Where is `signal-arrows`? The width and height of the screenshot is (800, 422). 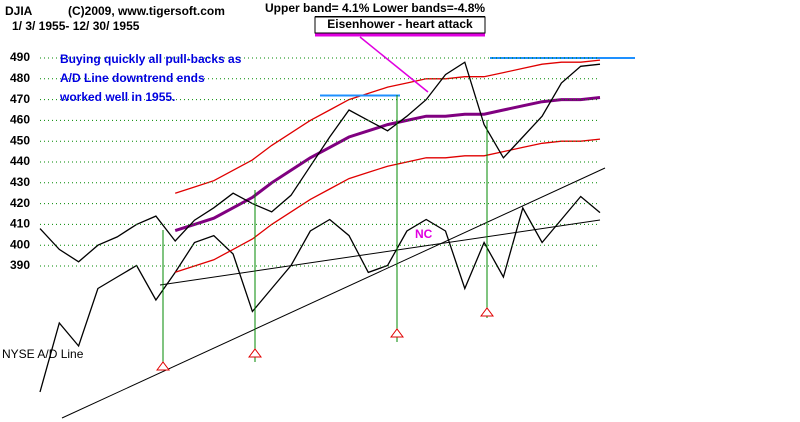 signal-arrows is located at coordinates (325, 339).